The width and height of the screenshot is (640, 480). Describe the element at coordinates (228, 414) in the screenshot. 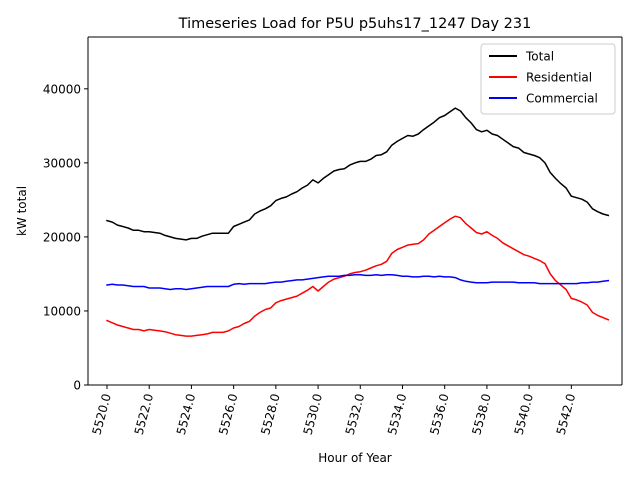

I see `x-tick-label: 5526.0` at that location.